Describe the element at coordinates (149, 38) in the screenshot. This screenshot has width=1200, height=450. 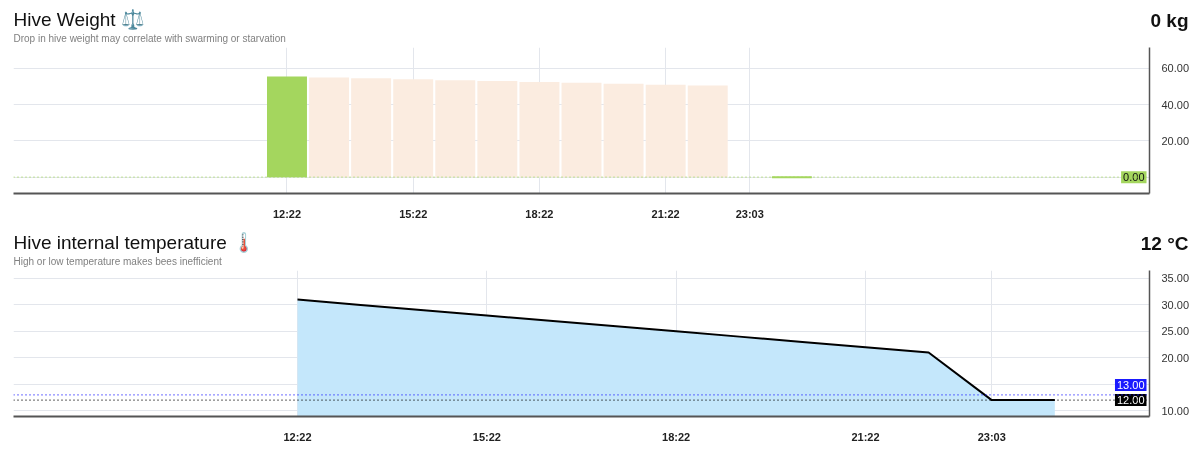
I see `chart-subtitle: Drop in hive weight may correlate with swarming or starvation` at that location.